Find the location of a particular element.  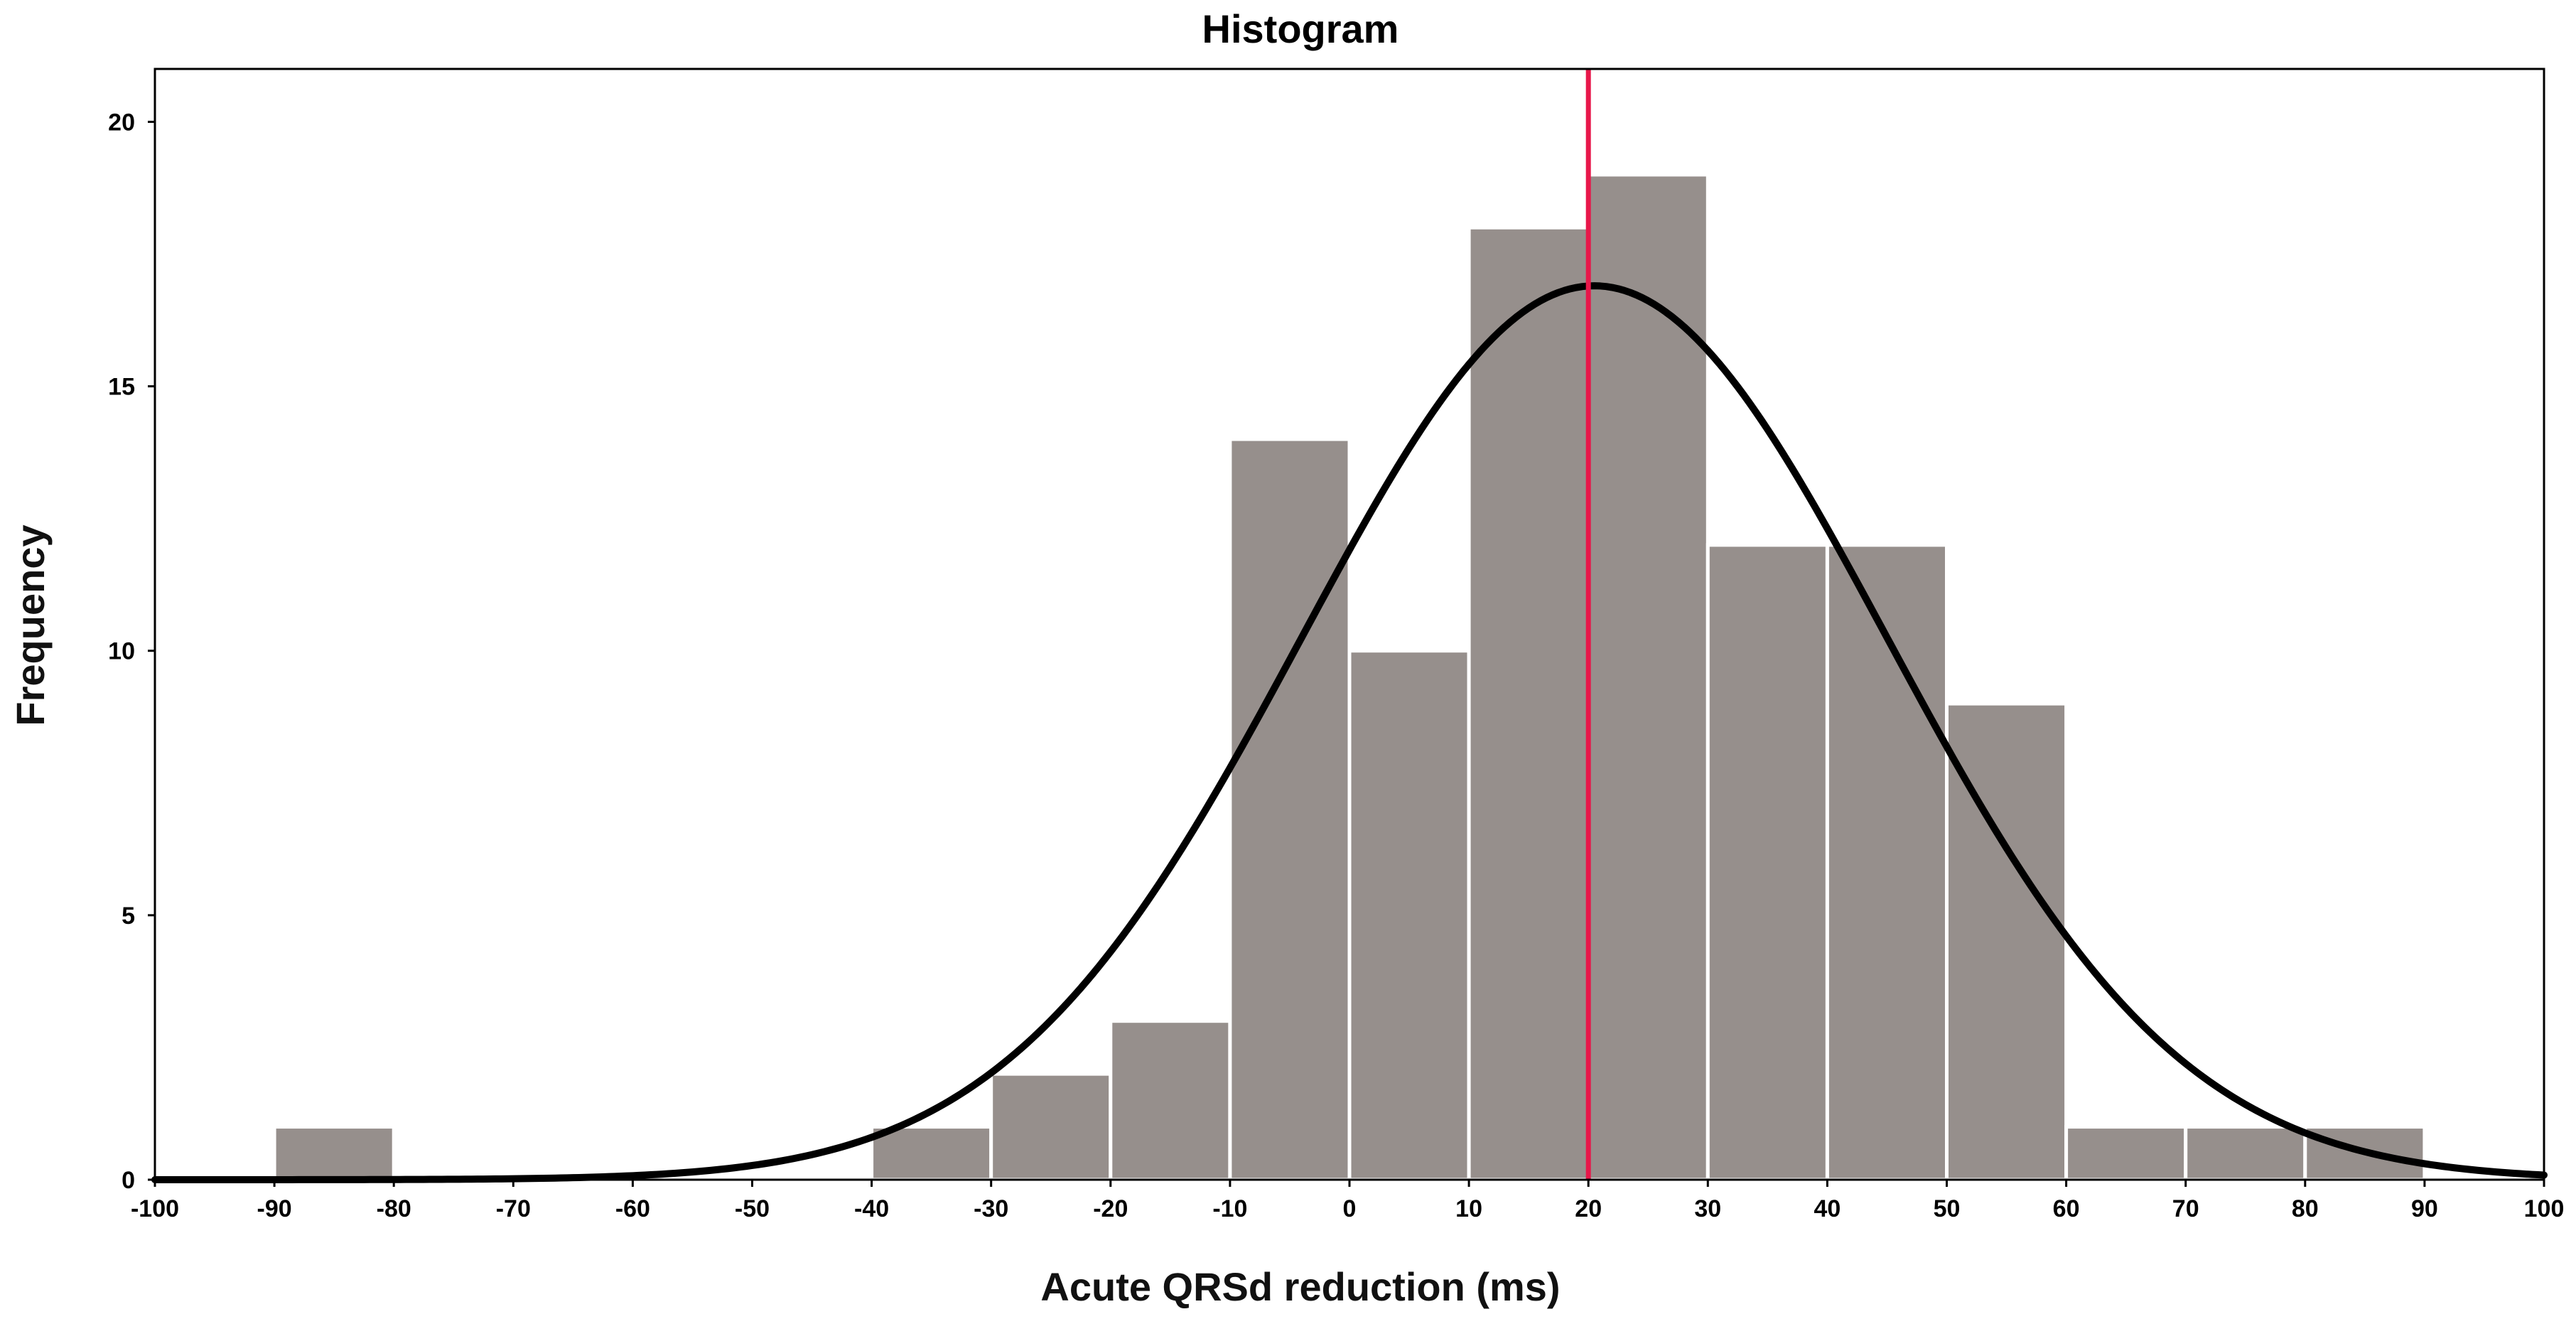

x-axis-title: Acute QRSd reduction (ms) is located at coordinates (1300, 1287).